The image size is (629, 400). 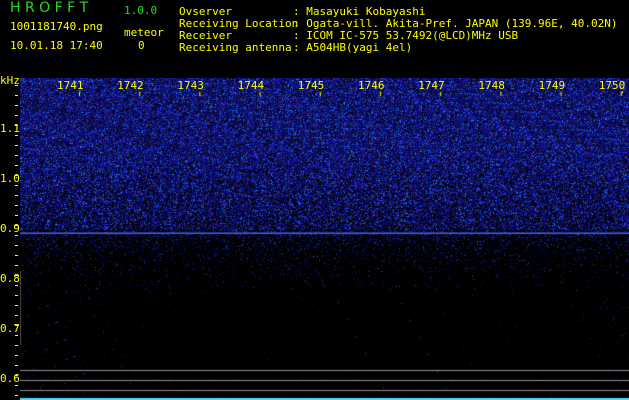 I want to click on file-name: 1001181740.png, so click(x=56, y=26).